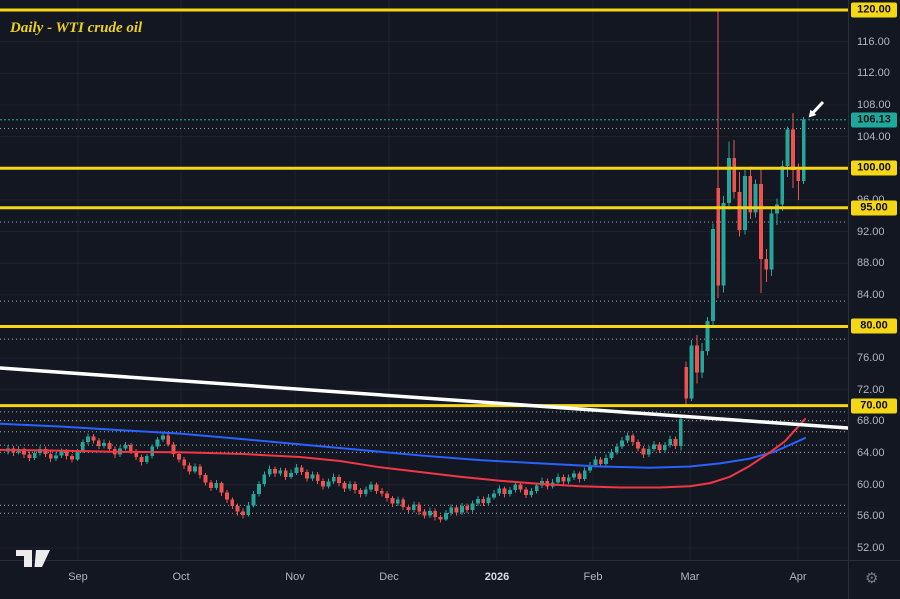 This screenshot has height=599, width=900. I want to click on x-axis-label-Oct: Oct, so click(181, 577).